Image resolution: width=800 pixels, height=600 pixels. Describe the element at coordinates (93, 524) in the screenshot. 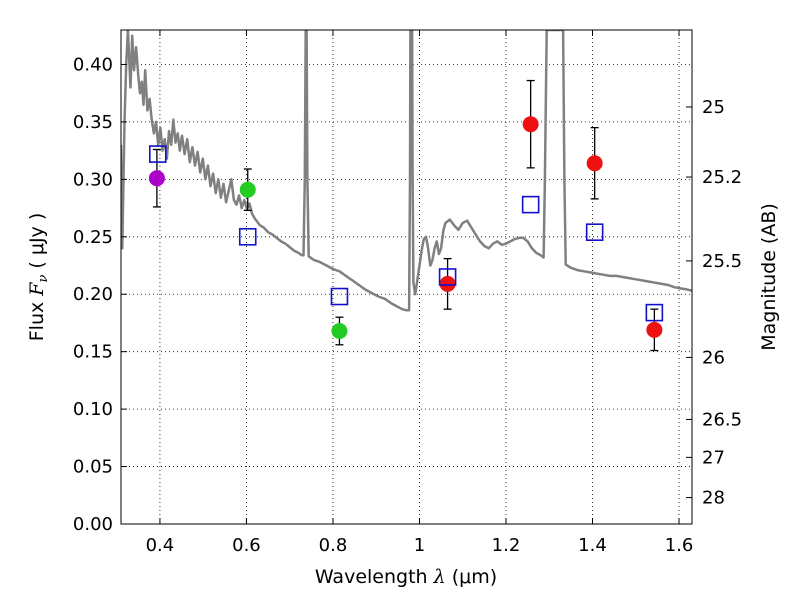

I see `y-tick-label: 0.00` at that location.